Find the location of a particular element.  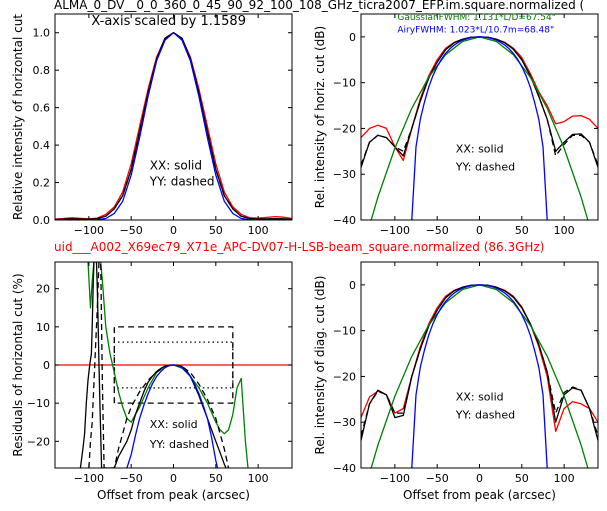

y-axis-label: Residuals of horizontal cut (%) is located at coordinates (18, 364).